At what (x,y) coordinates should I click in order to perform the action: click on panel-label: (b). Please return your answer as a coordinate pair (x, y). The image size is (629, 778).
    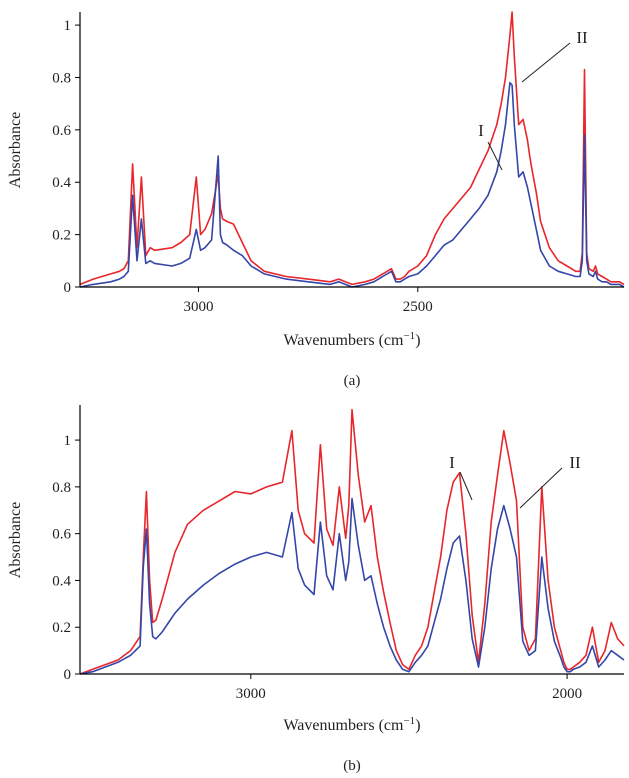
    Looking at the image, I should click on (352, 766).